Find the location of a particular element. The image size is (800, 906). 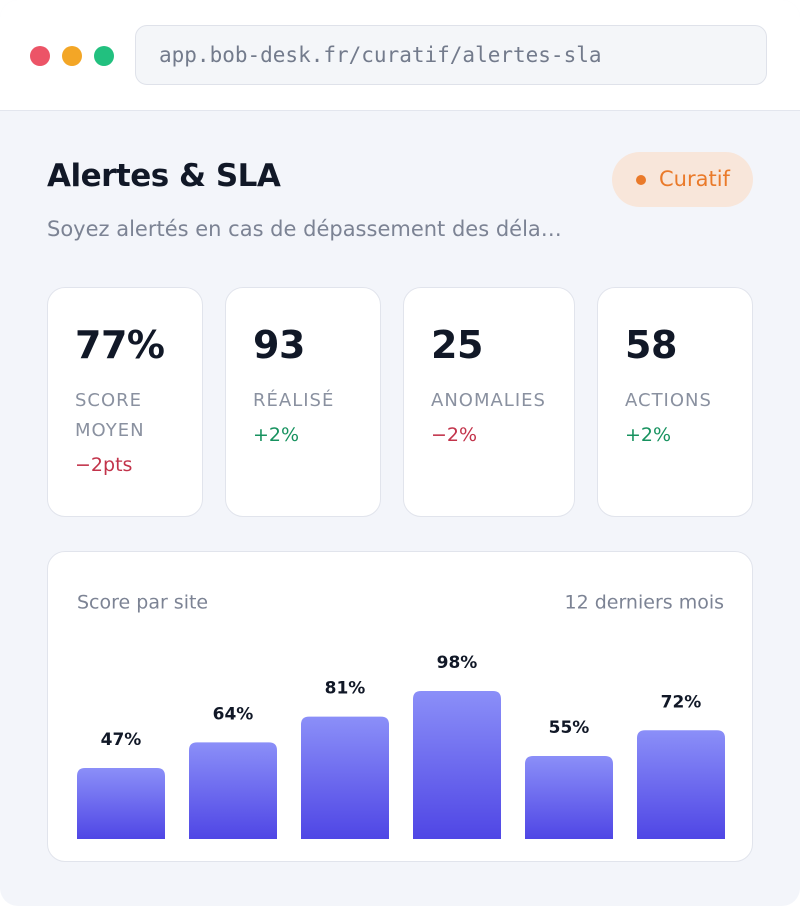

page-title: Alertes & SLA is located at coordinates (164, 176).